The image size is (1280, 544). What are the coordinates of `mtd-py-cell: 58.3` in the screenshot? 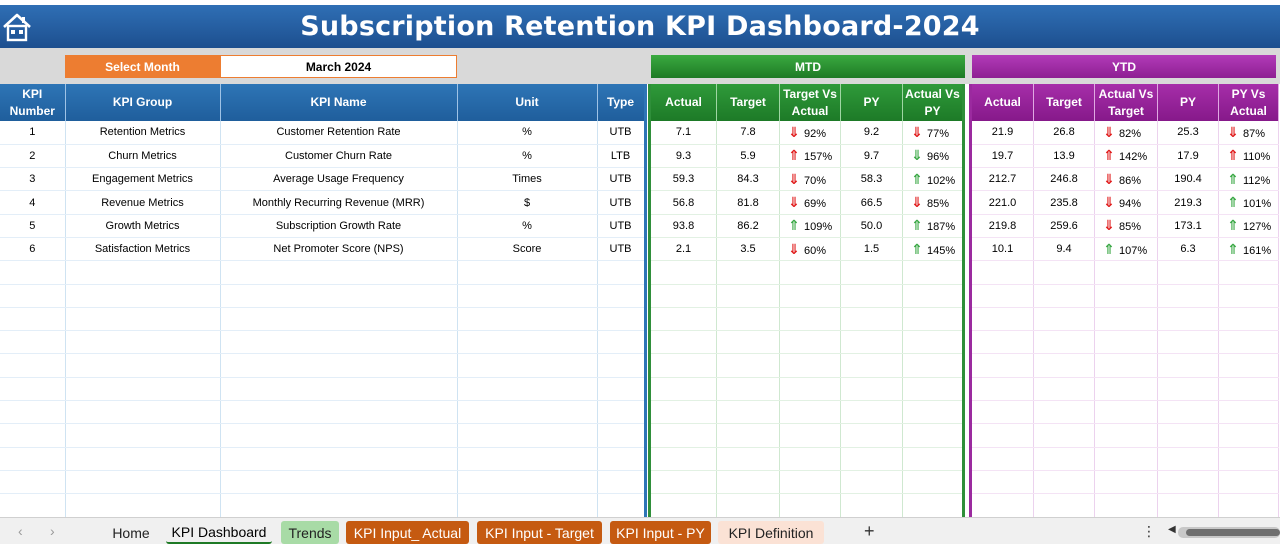 It's located at (871, 179).